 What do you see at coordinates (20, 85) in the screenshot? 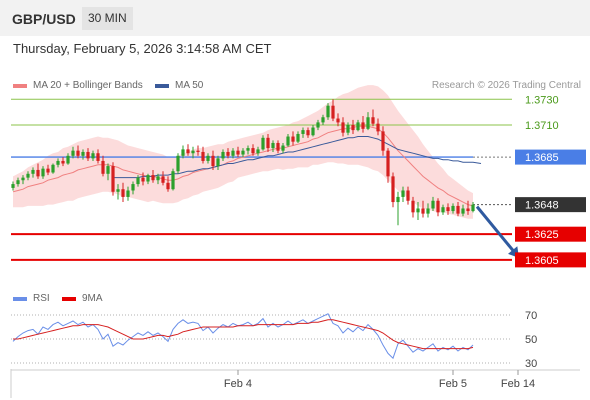
I see `ma20-swatch` at bounding box center [20, 85].